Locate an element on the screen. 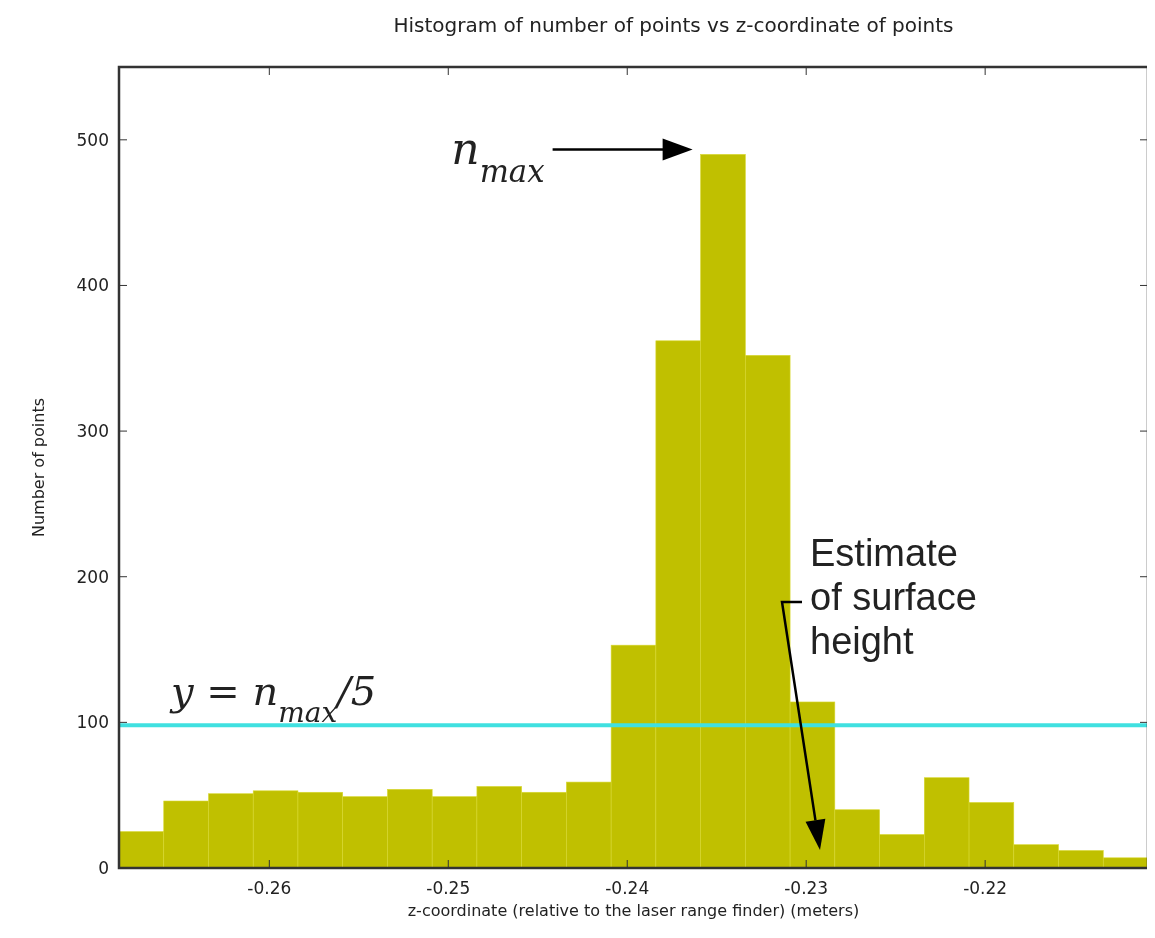  x-tick-label: -0.23 is located at coordinates (806, 888).